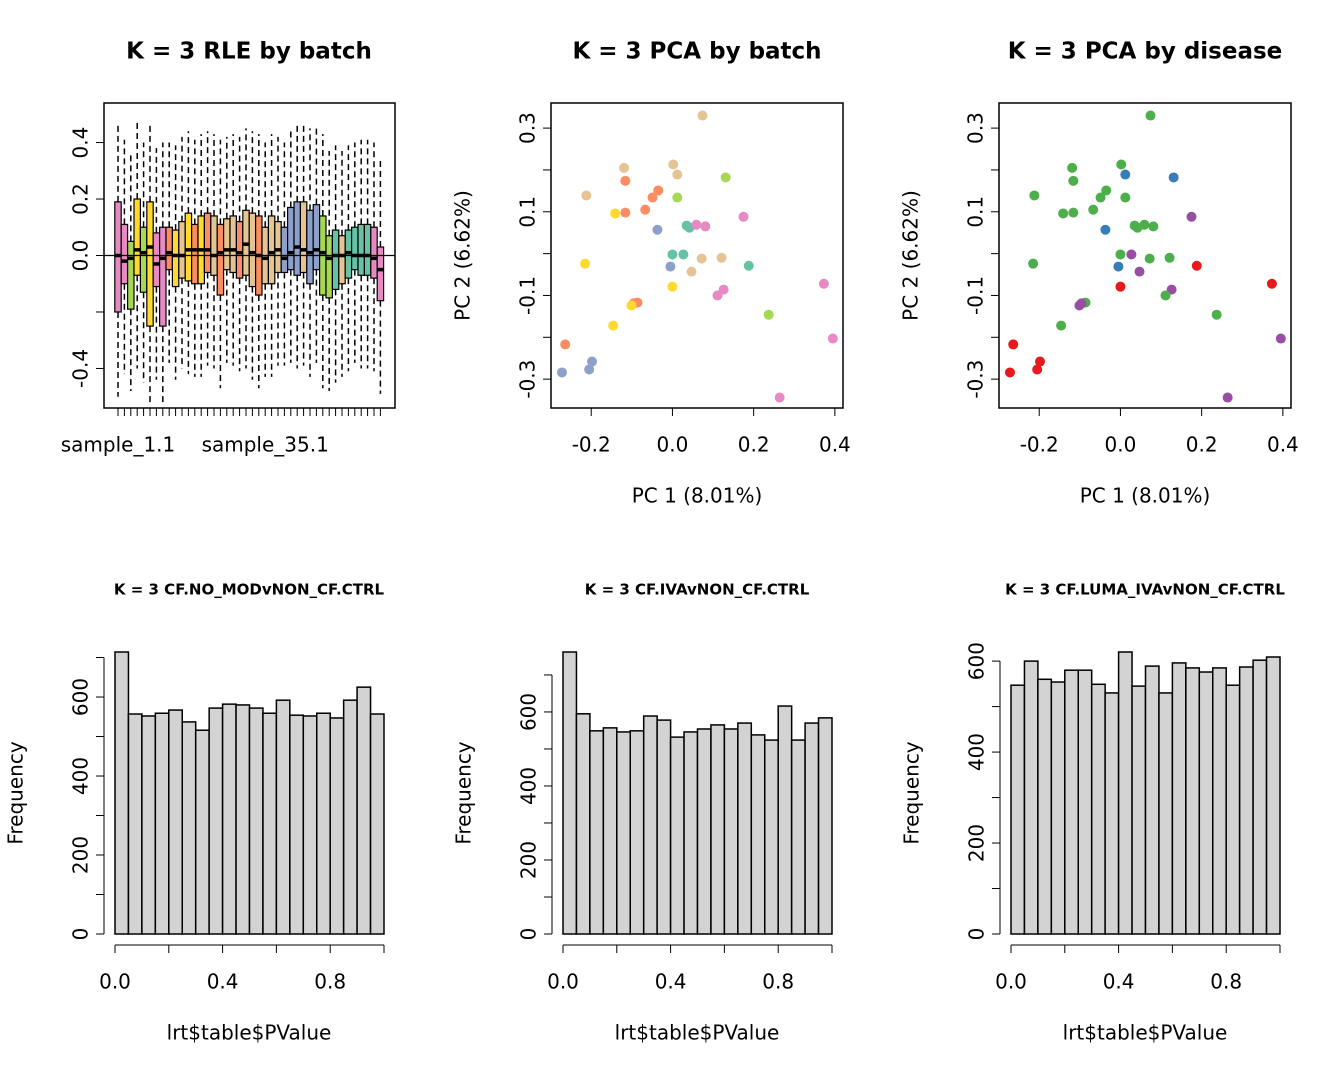 The width and height of the screenshot is (1344, 1075). Describe the element at coordinates (81, 368) in the screenshot. I see `y-tick-label: -0.4` at that location.